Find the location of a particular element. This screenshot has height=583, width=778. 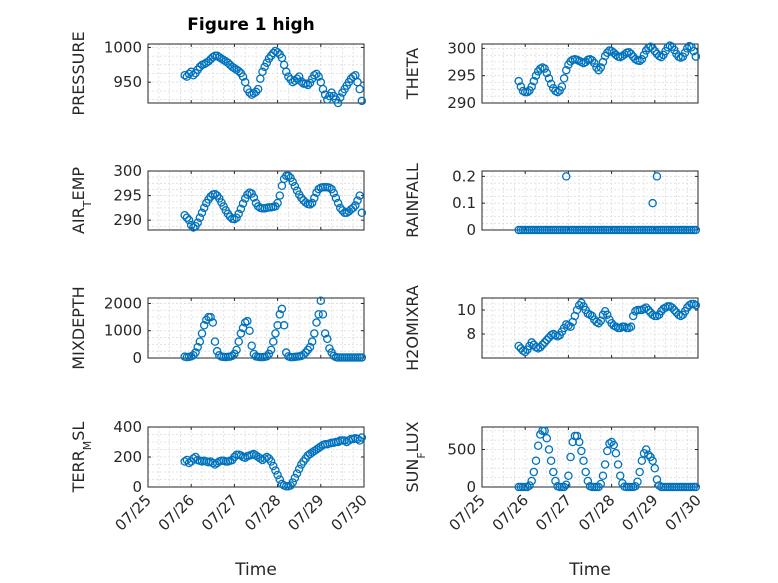

mixdepth-series is located at coordinates (273, 329).